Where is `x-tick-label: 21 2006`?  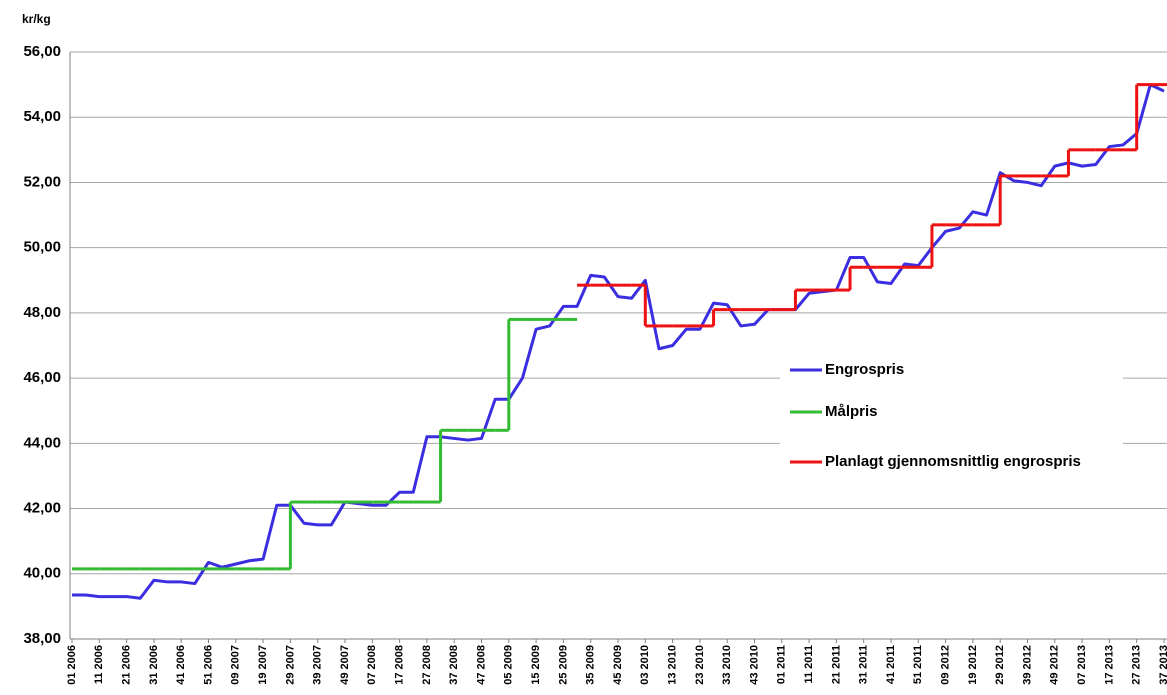 x-tick-label: 21 2006 is located at coordinates (127, 665).